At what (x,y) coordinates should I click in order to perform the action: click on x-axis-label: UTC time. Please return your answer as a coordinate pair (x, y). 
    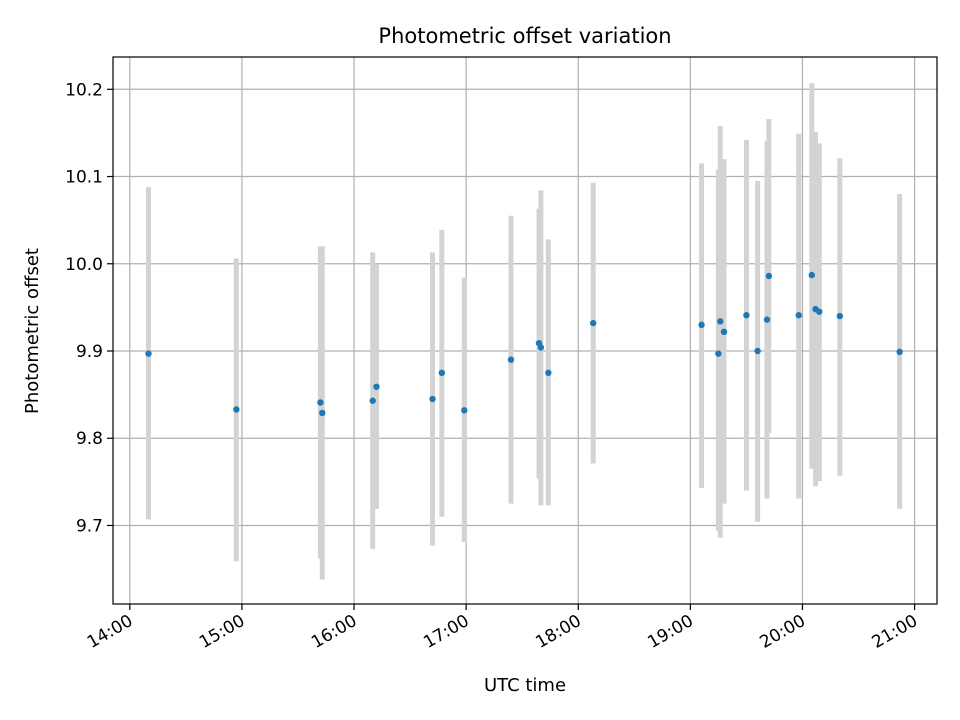
    Looking at the image, I should click on (525, 685).